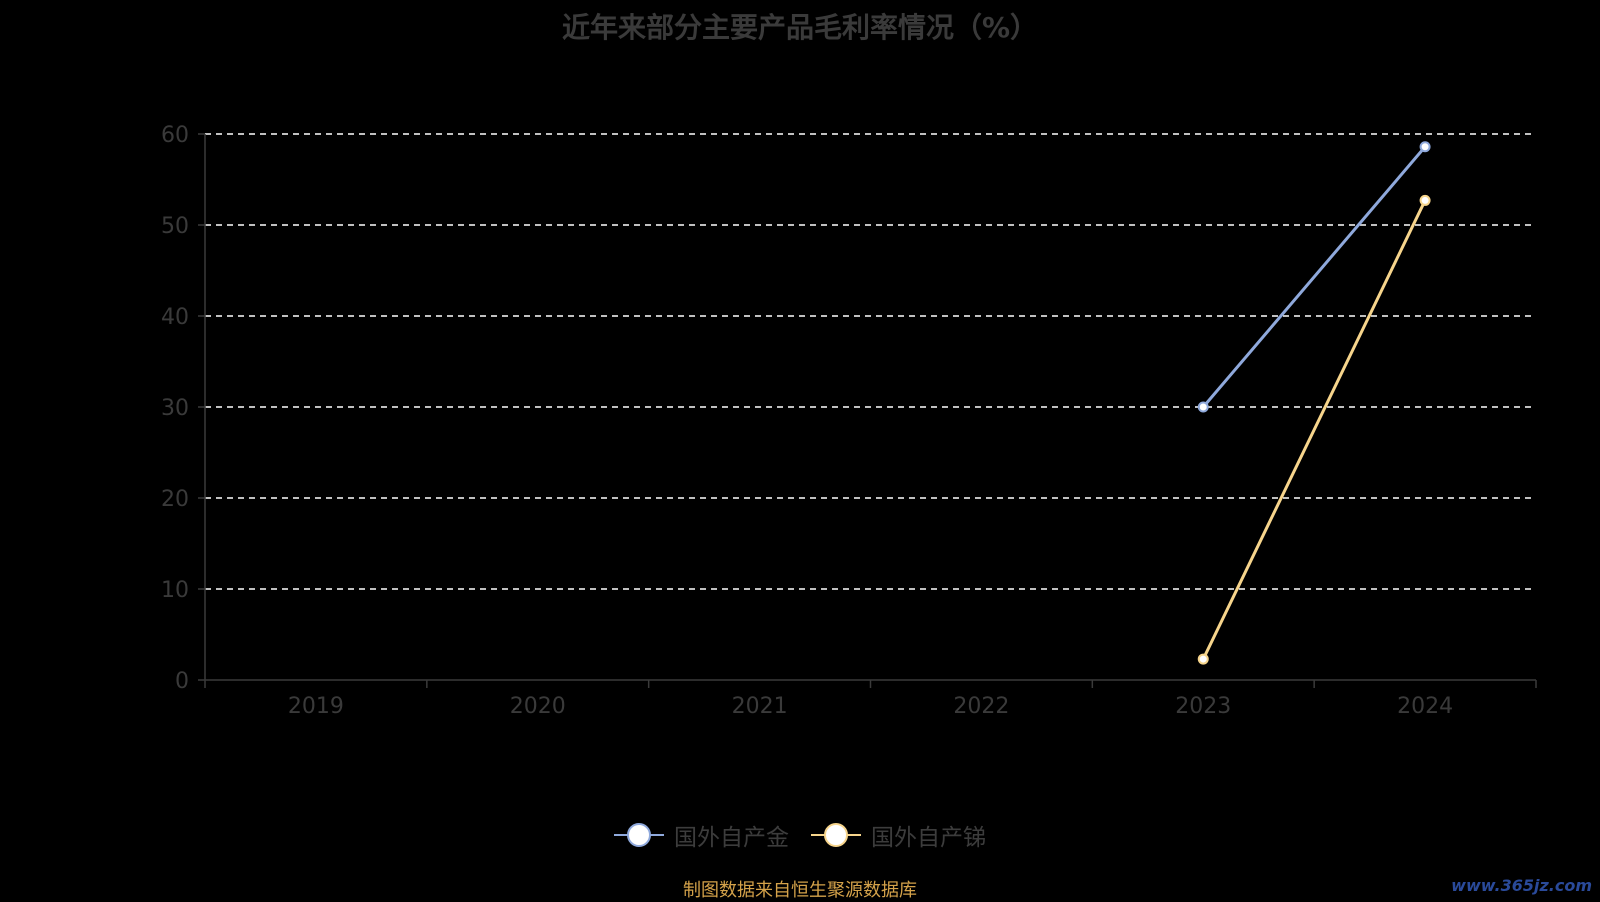 The height and width of the screenshot is (902, 1600). Describe the element at coordinates (538, 706) in the screenshot. I see `x-tick-label: 2020` at that location.